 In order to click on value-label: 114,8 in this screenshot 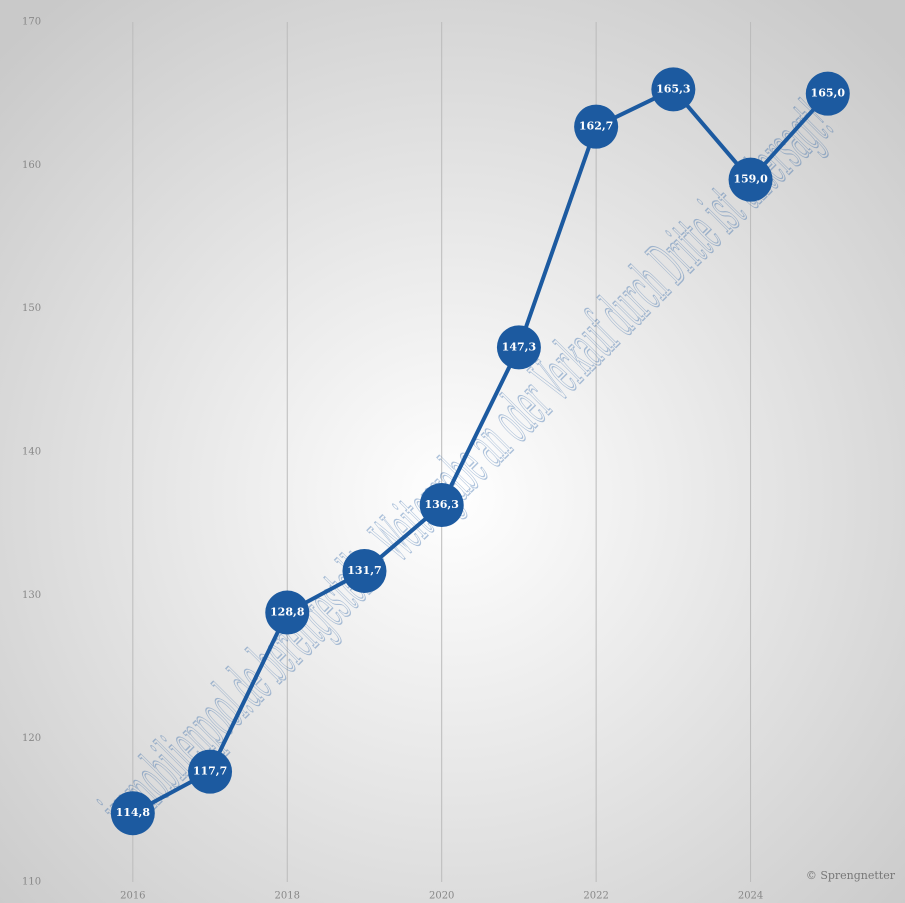, I will do `click(133, 812)`.